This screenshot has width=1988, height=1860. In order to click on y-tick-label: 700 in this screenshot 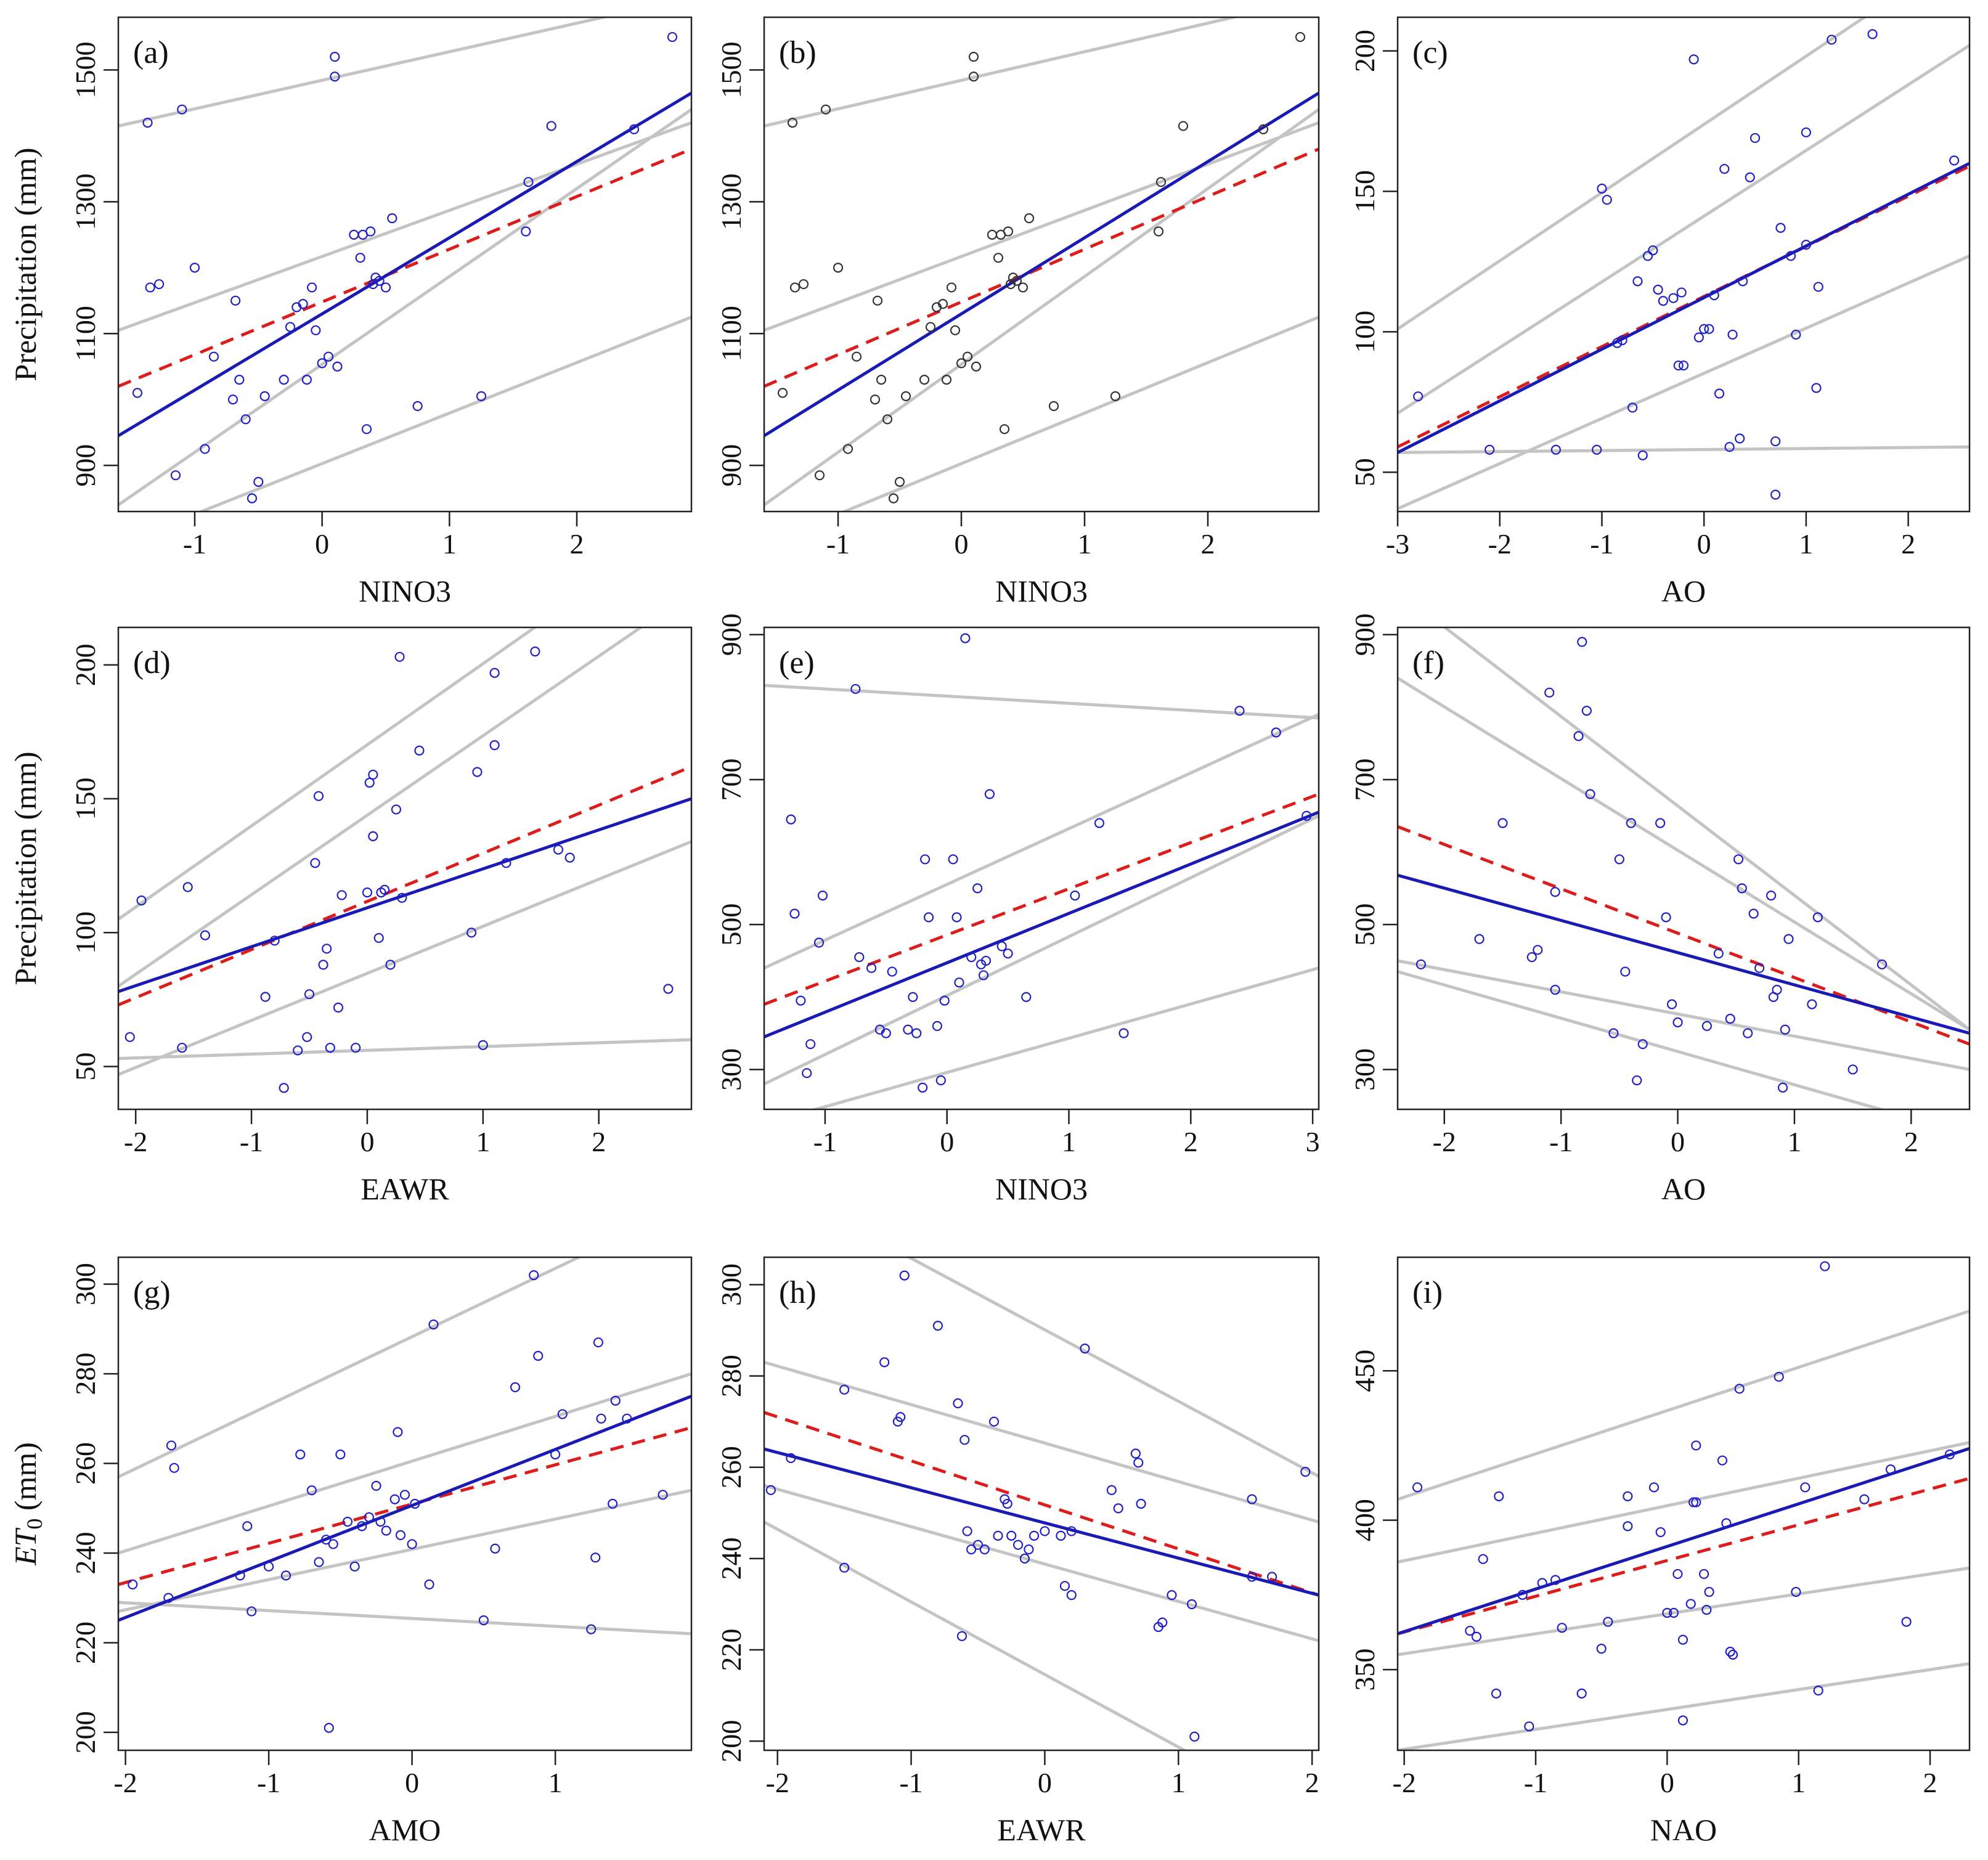, I will do `click(731, 779)`.